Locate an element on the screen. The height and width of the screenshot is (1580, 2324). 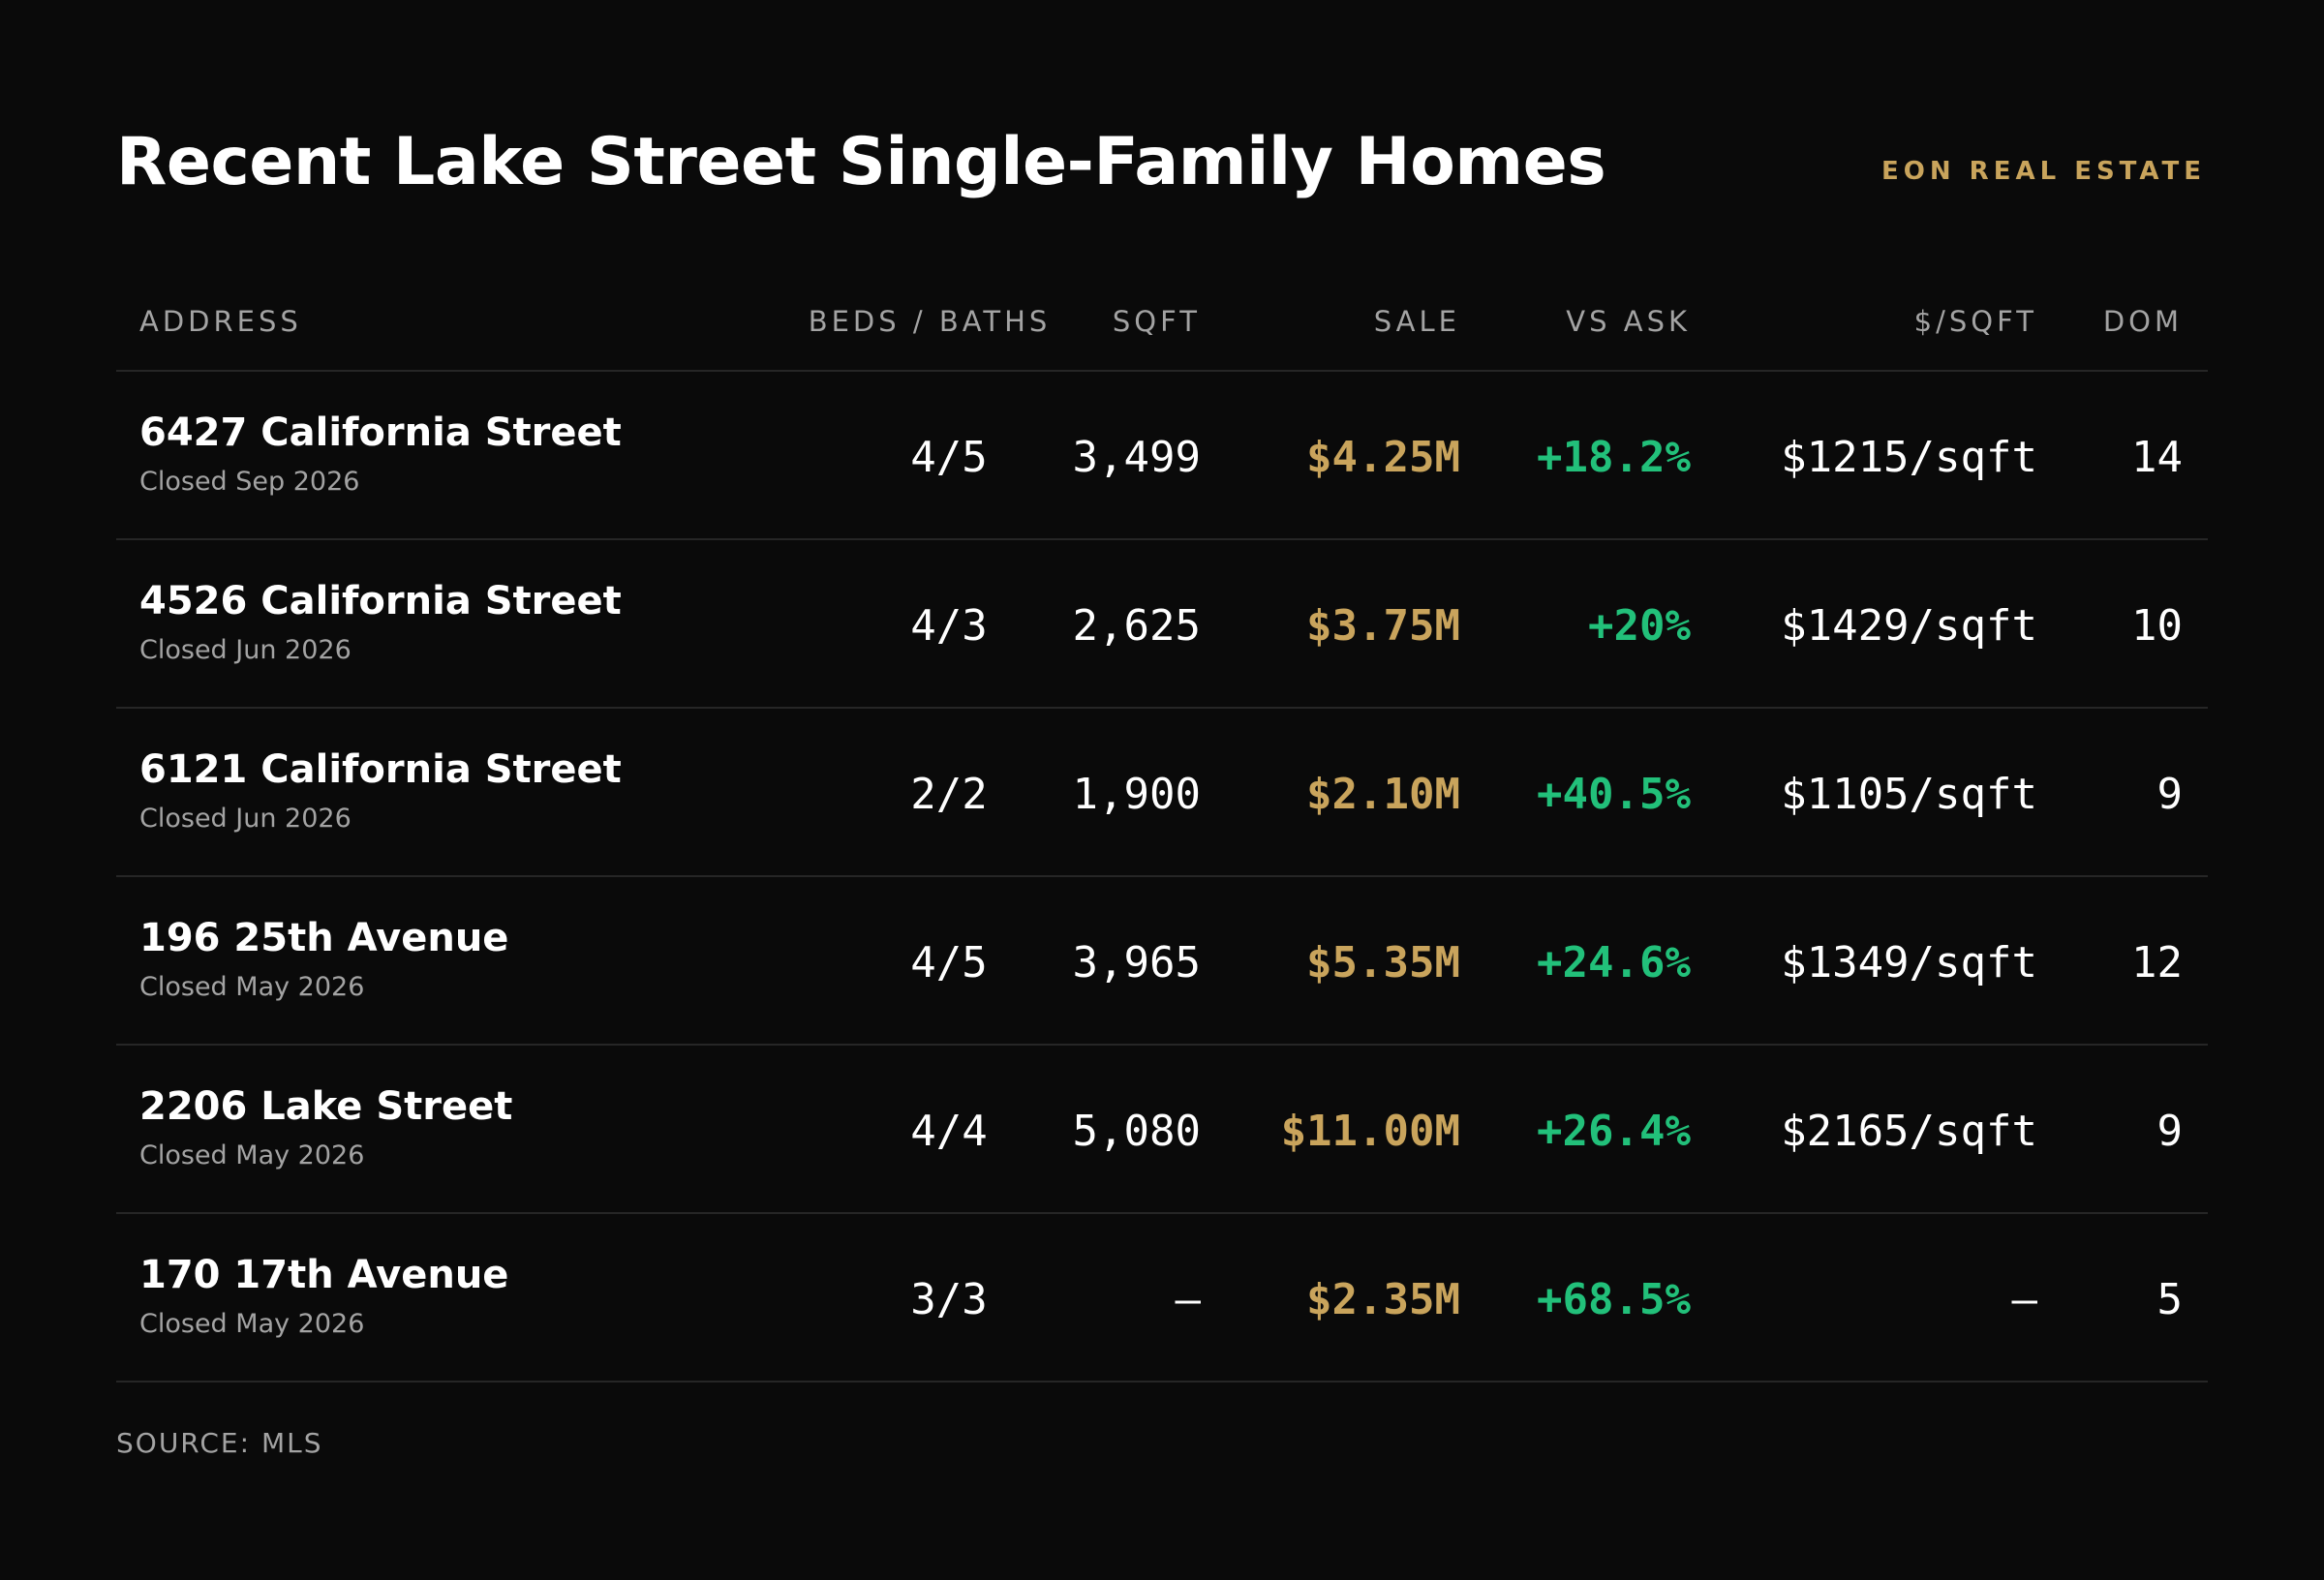
row-price-per-sqft: $2165/sqft is located at coordinates (1909, 1131).